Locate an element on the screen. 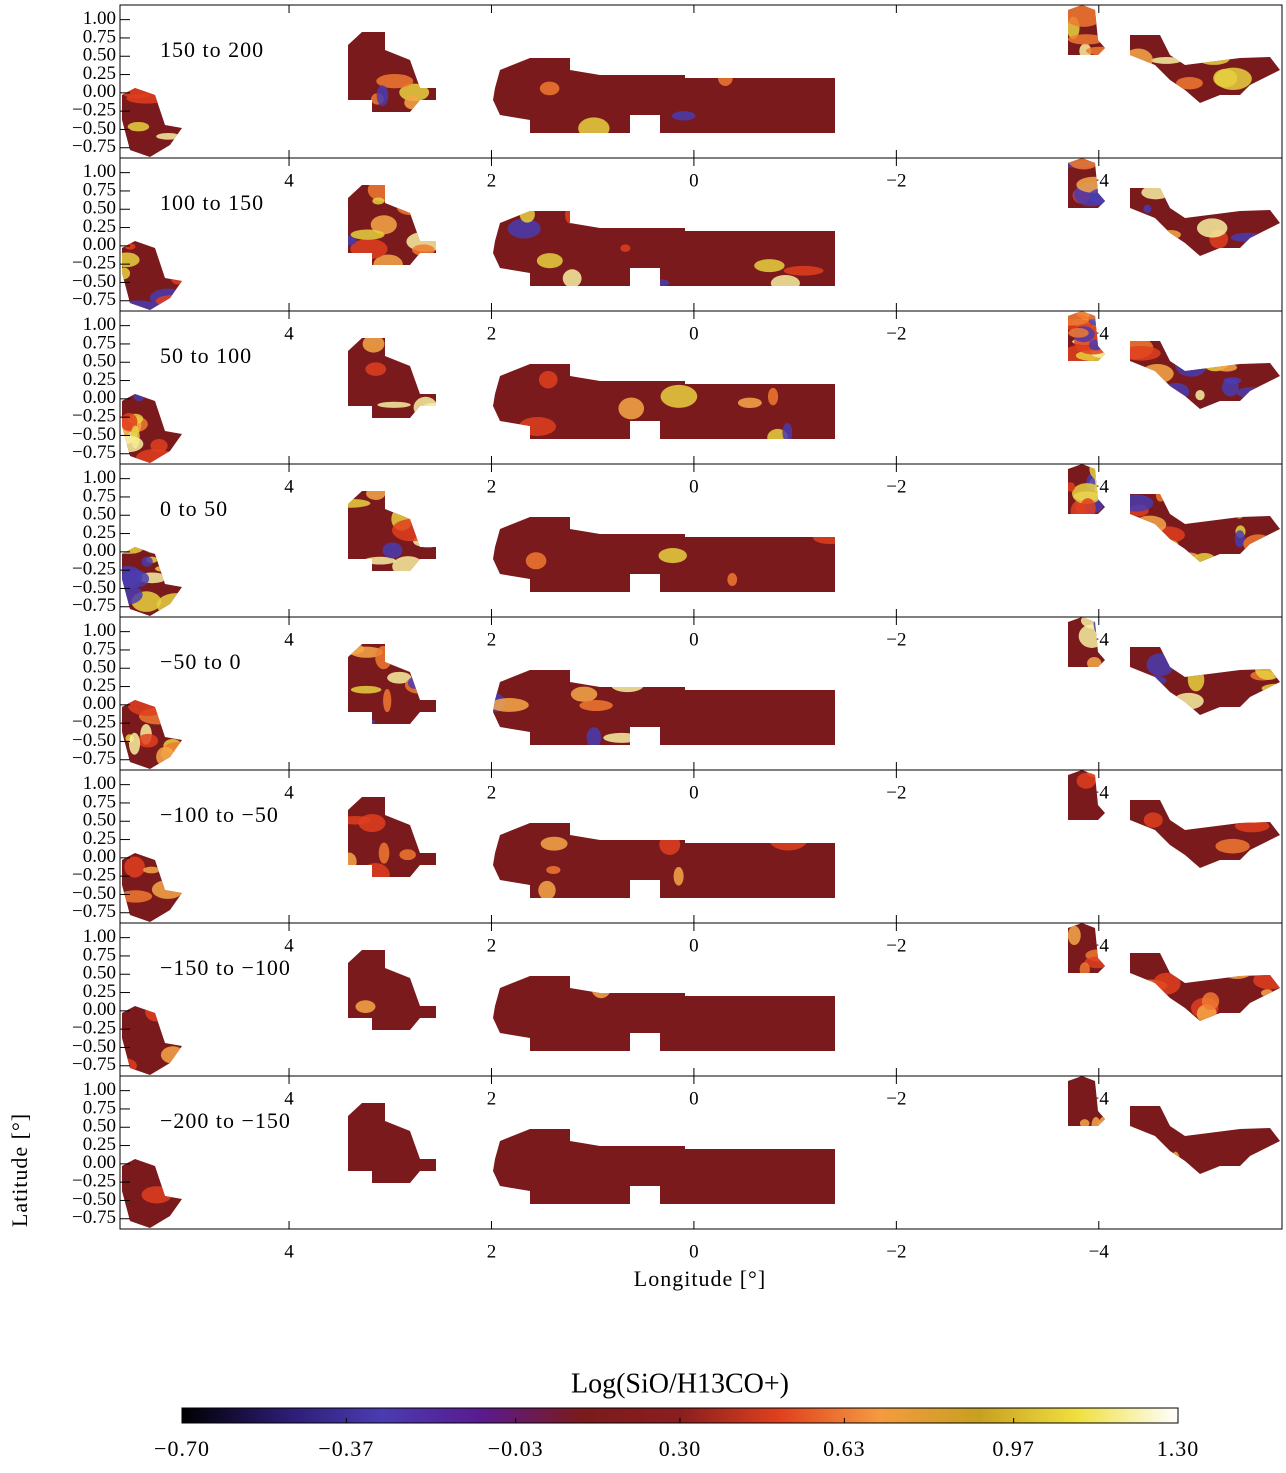 This screenshot has width=1286, height=1473. panel-label: 150 to 200 is located at coordinates (212, 49).